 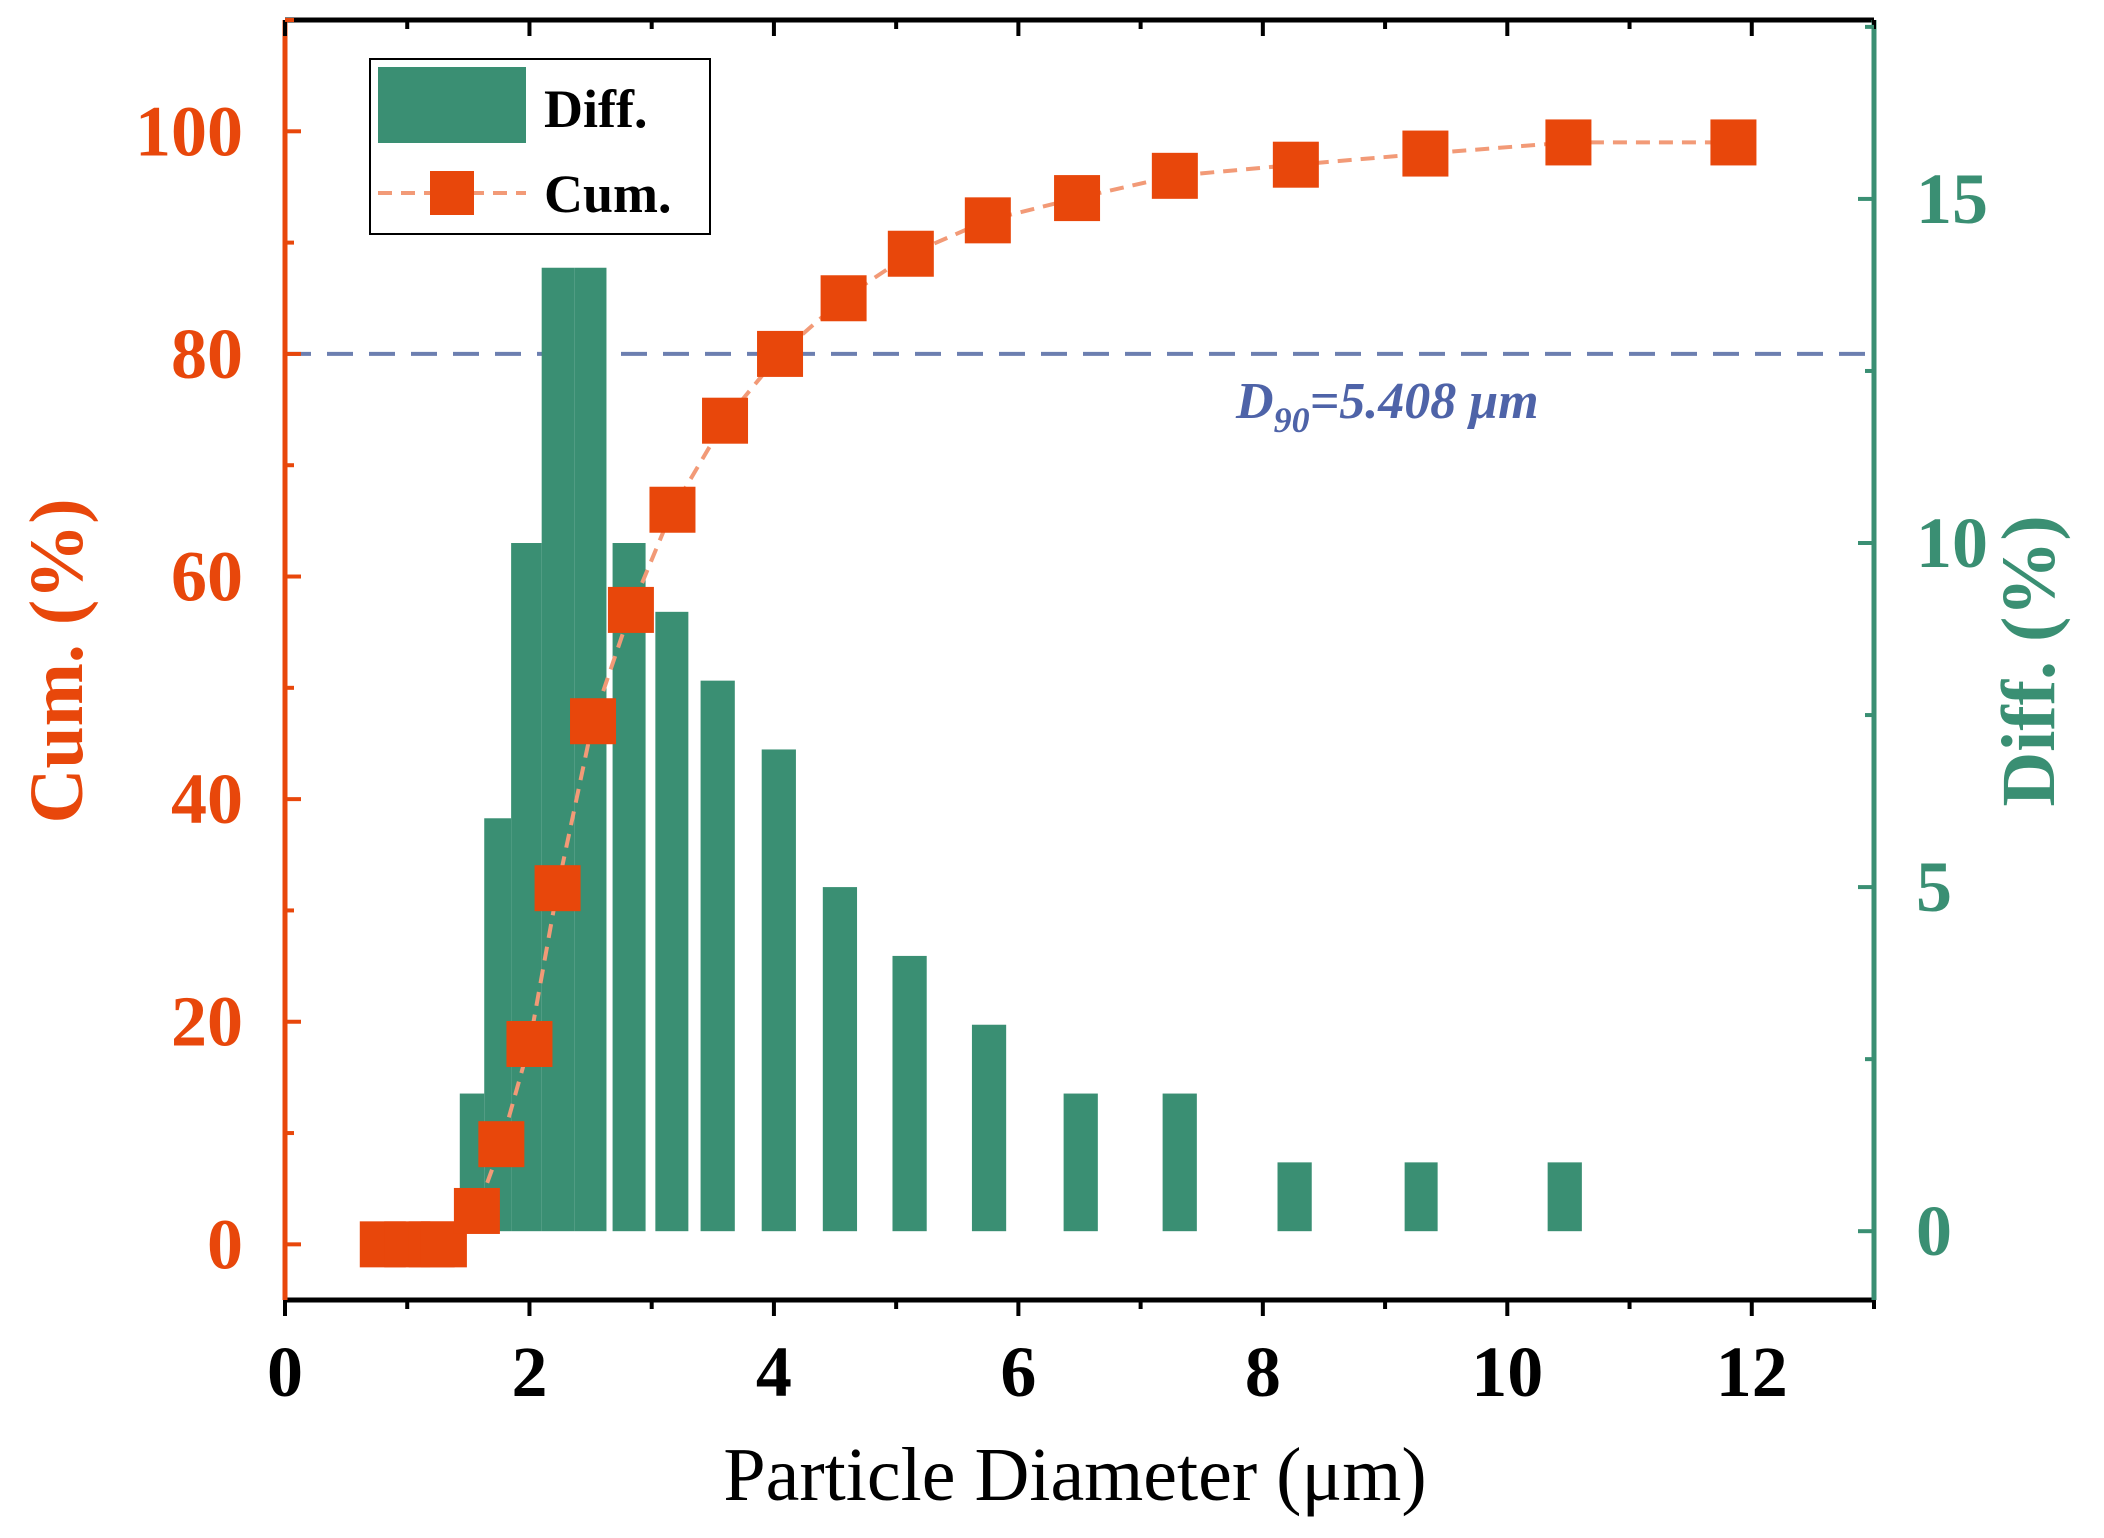 What do you see at coordinates (207, 577) in the screenshot?
I see `left-tick-label-60: 60` at bounding box center [207, 577].